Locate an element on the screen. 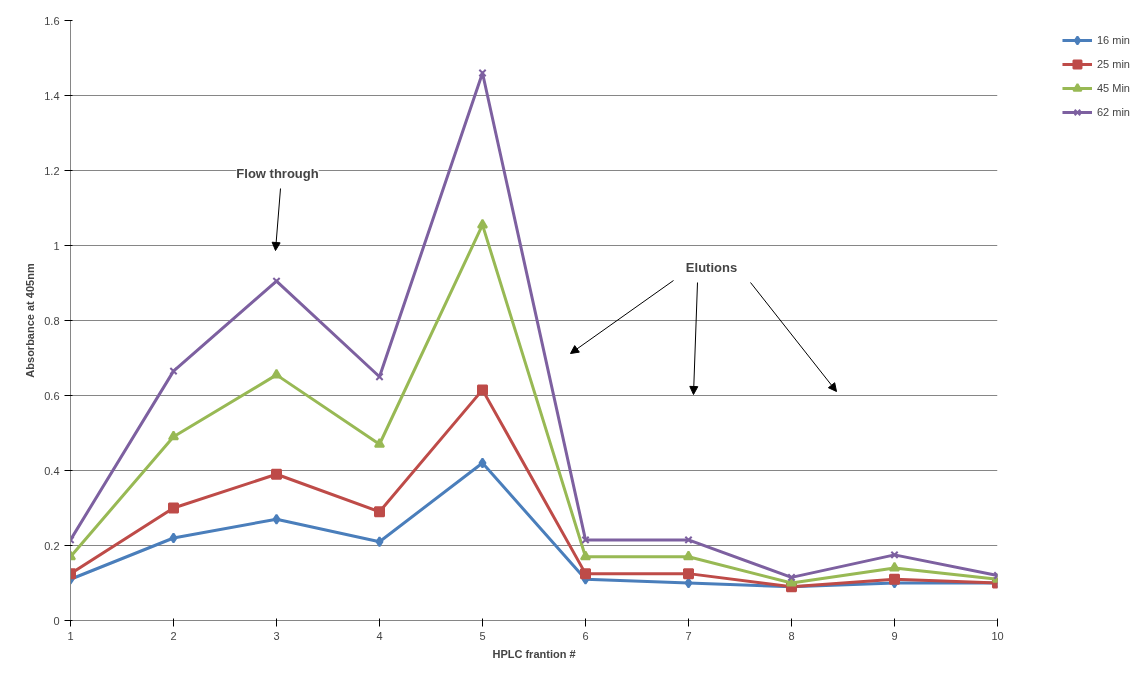  x-tick-label: 2 is located at coordinates (173, 635).